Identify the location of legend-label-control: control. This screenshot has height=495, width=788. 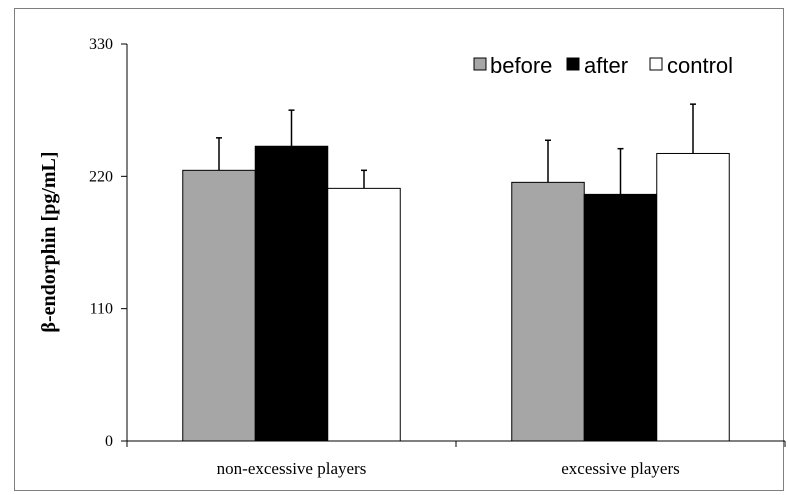
(700, 65).